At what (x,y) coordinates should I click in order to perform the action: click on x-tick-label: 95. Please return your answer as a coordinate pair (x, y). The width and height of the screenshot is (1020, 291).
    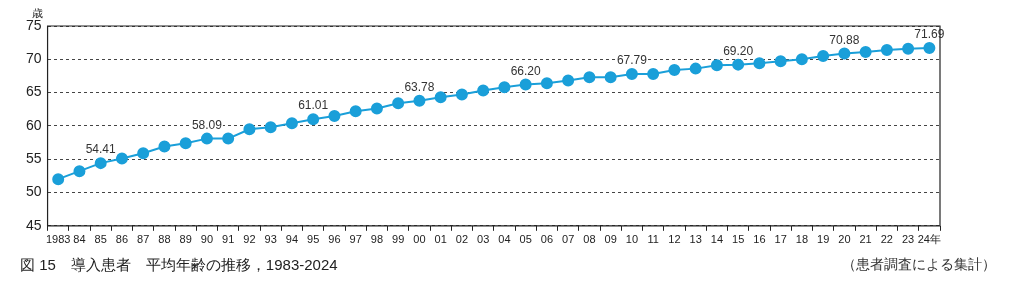
    Looking at the image, I should click on (313, 239).